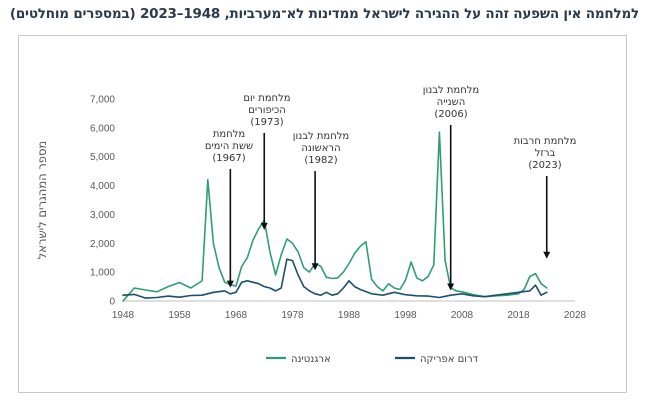 The width and height of the screenshot is (647, 407). I want to click on annotation-1982-line-0: מלחמת לבנון, so click(321, 136).